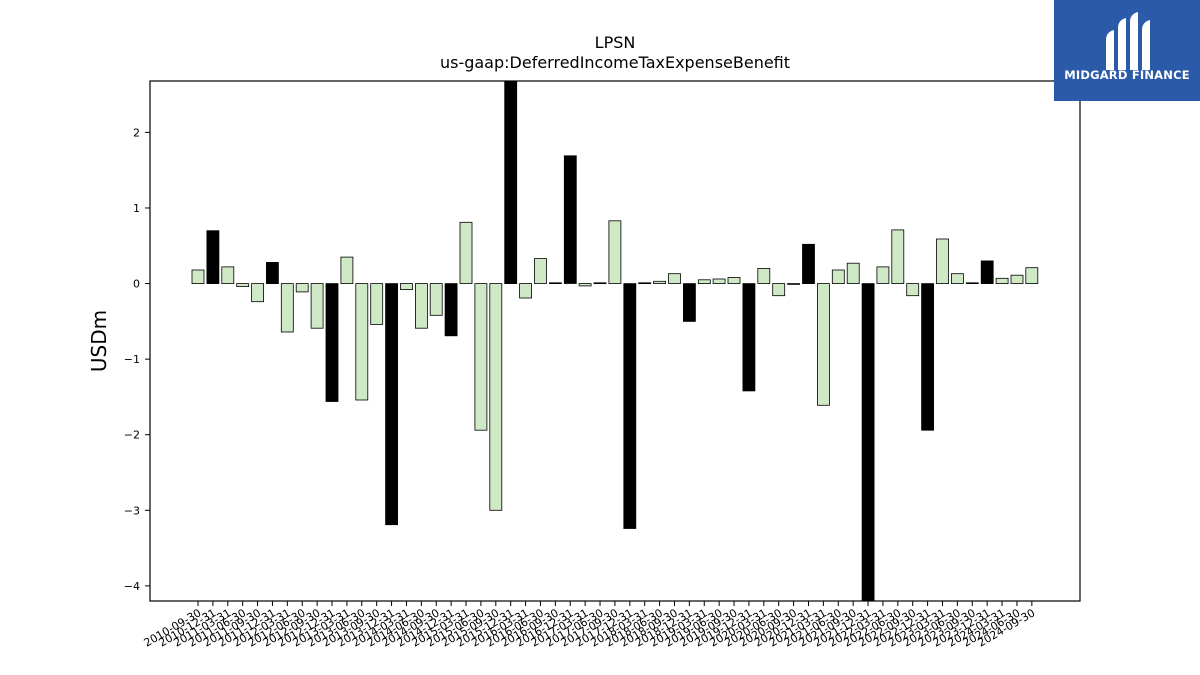 The width and height of the screenshot is (1200, 675). What do you see at coordinates (132, 510) in the screenshot?
I see `y-tick-label: −3` at bounding box center [132, 510].